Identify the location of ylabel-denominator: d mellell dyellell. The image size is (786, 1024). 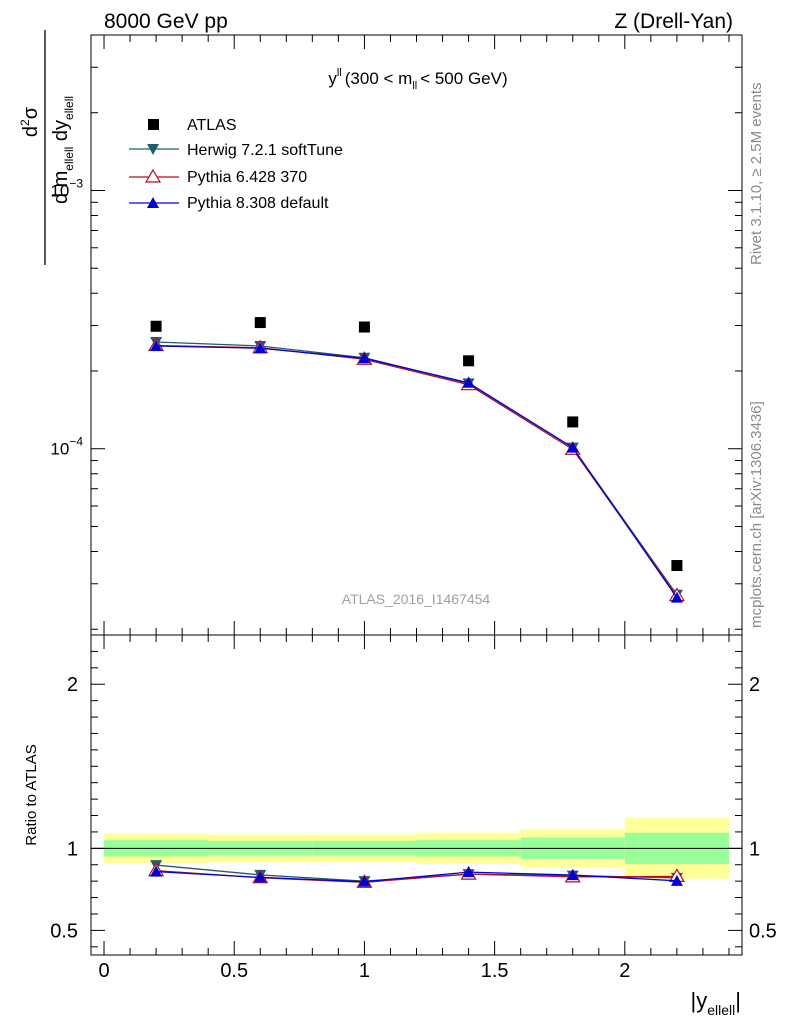
(63, 150).